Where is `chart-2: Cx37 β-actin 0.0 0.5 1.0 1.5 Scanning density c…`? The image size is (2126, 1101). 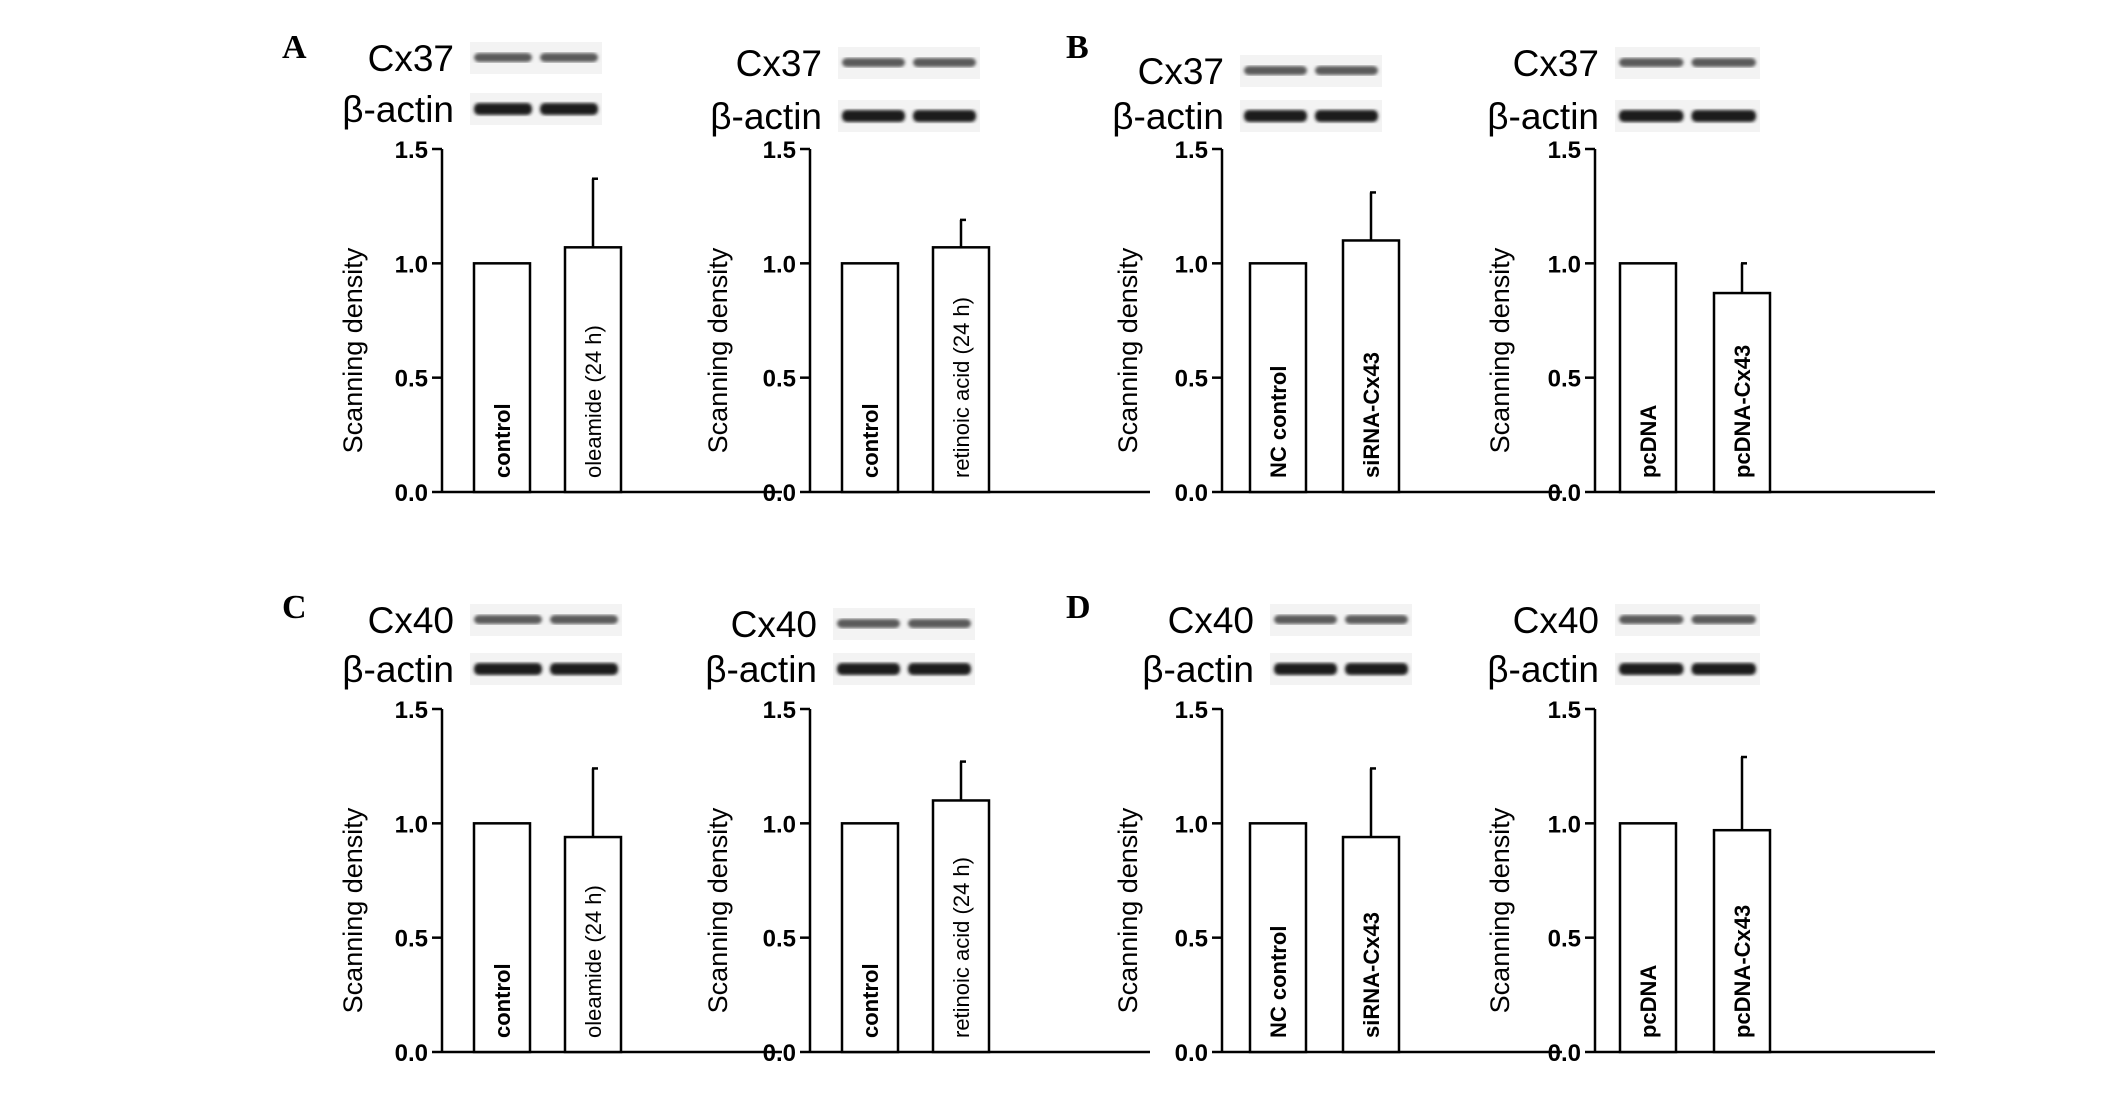 chart-2: Cx37 β-actin 0.0 0.5 1.0 1.5 Scanning density c… is located at coordinates (926, 275).